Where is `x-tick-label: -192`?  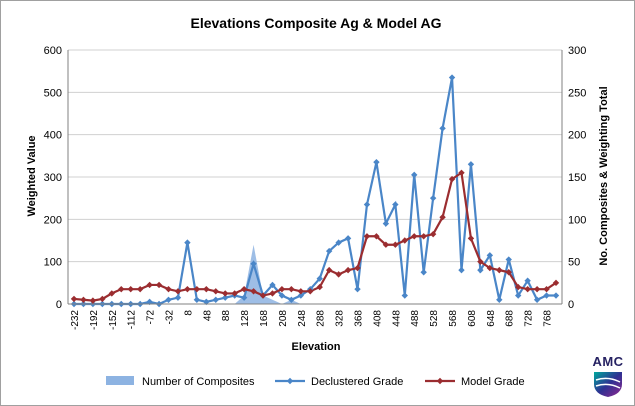
x-tick-label: -192 is located at coordinates (94, 320).